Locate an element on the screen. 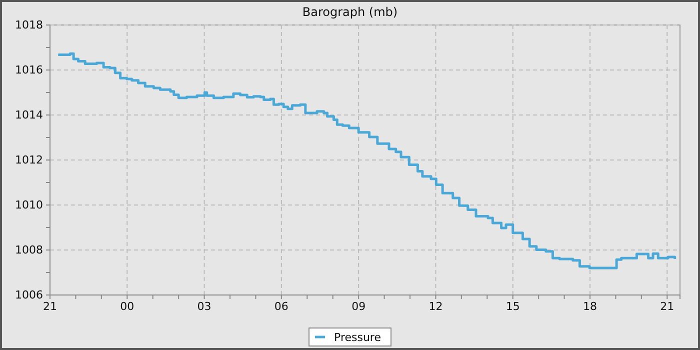 The height and width of the screenshot is (350, 700). x-tick-label: 09 is located at coordinates (359, 306).